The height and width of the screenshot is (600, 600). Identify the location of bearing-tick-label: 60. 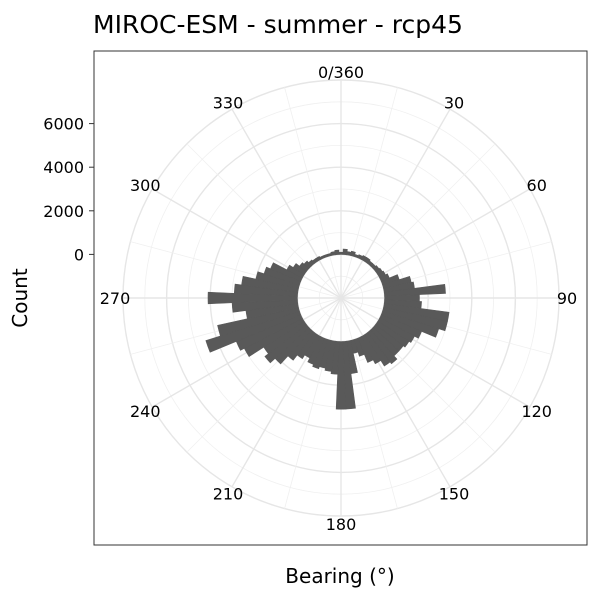
(537, 185).